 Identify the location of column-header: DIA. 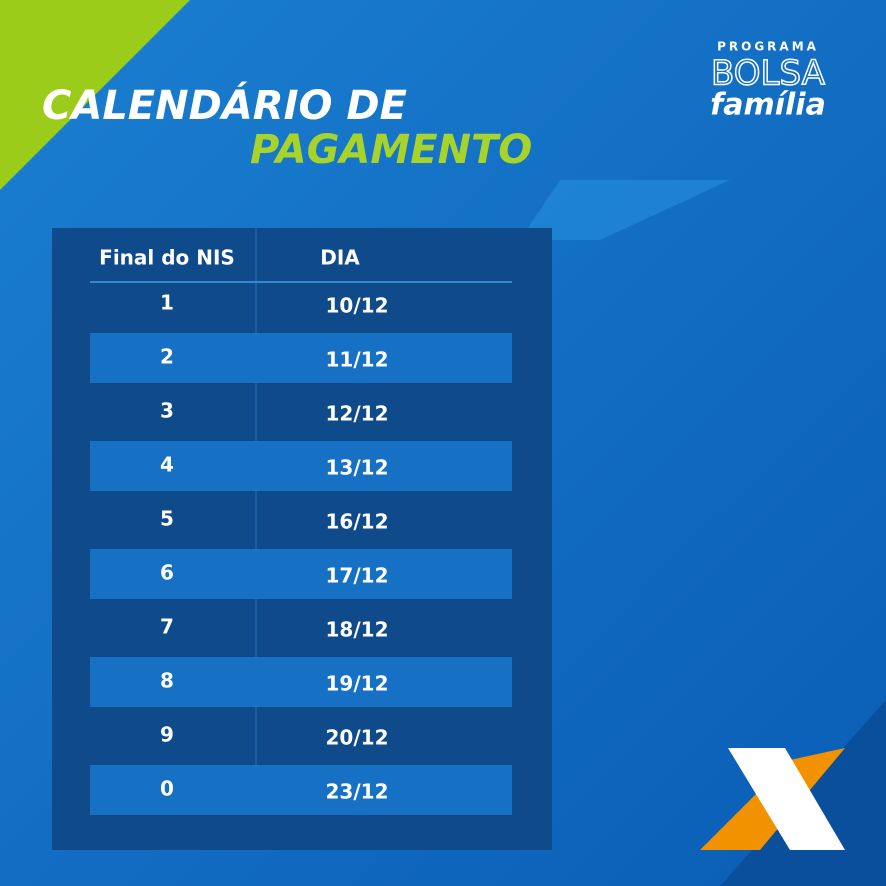
(340, 258).